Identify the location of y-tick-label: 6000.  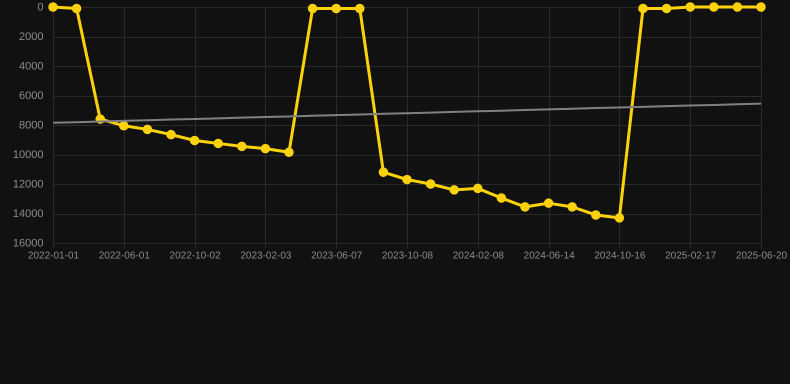
(31, 96).